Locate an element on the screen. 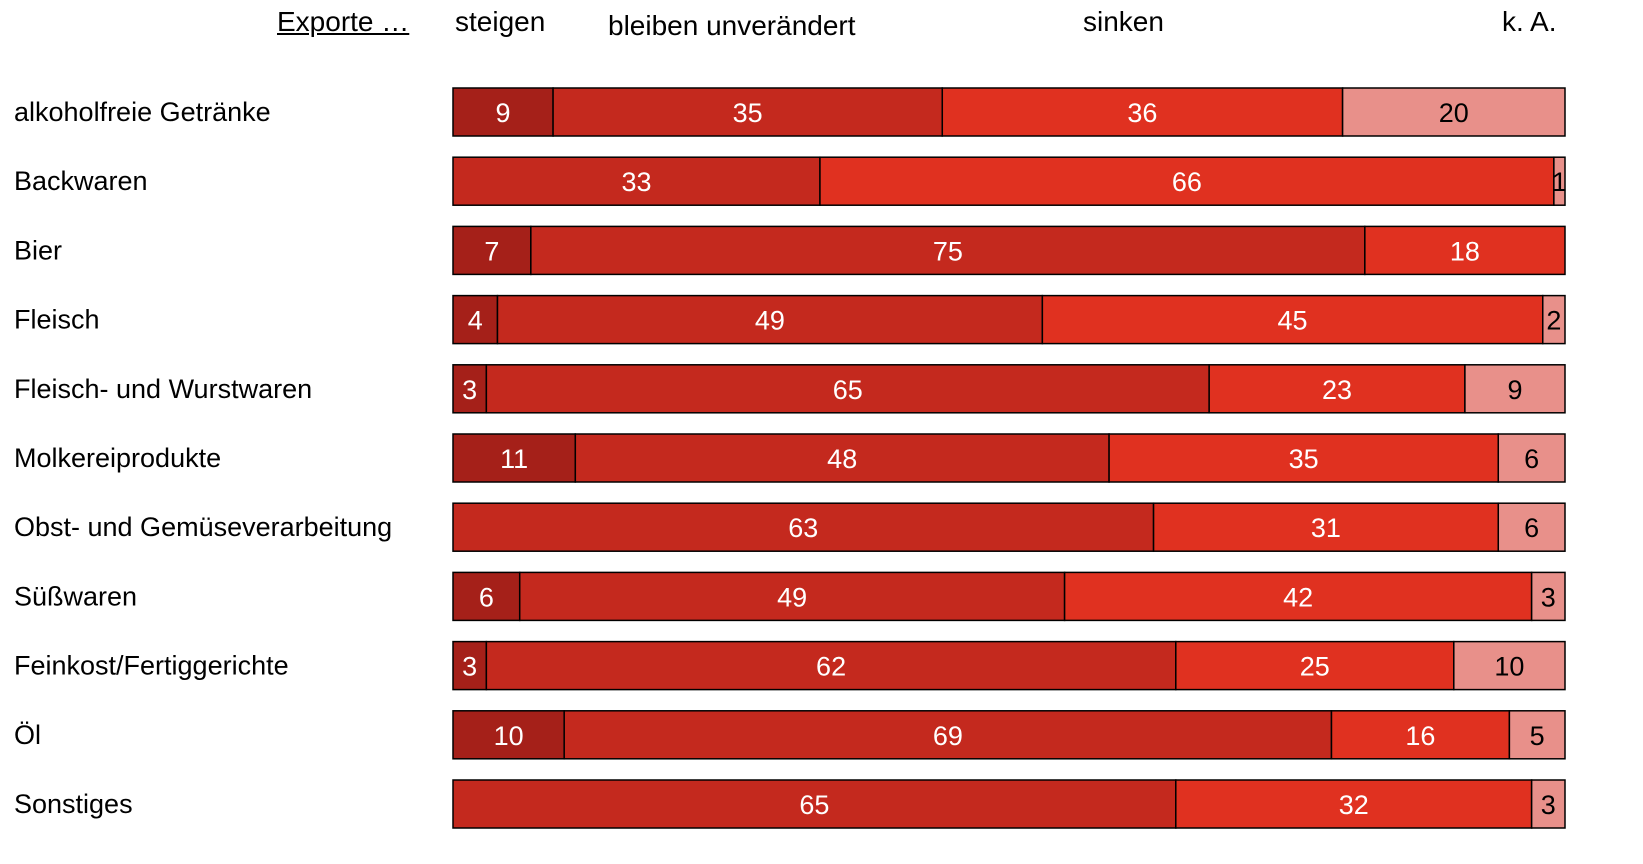 The width and height of the screenshot is (1643, 864). data-label: 45 is located at coordinates (1293, 321).